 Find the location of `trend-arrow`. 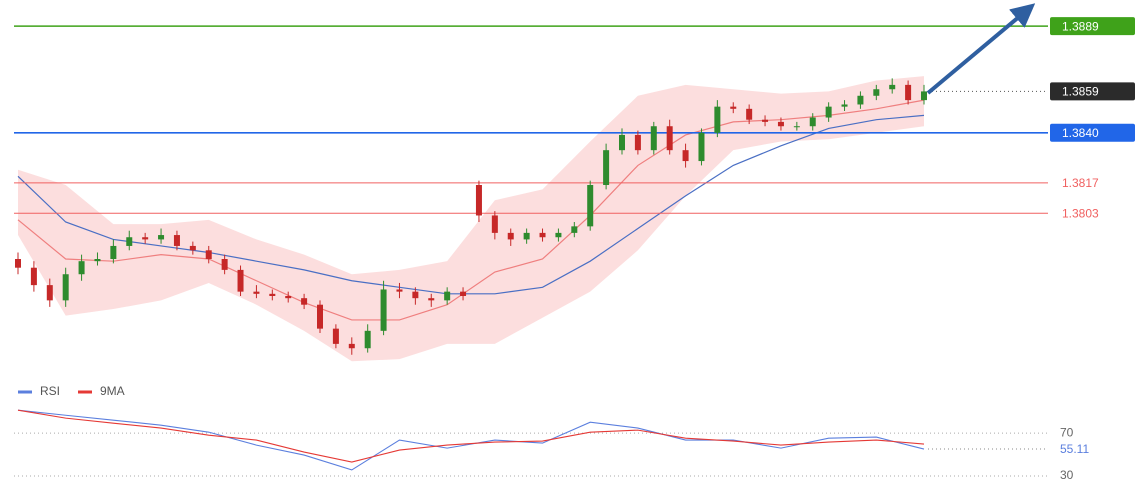

trend-arrow is located at coordinates (981, 49).